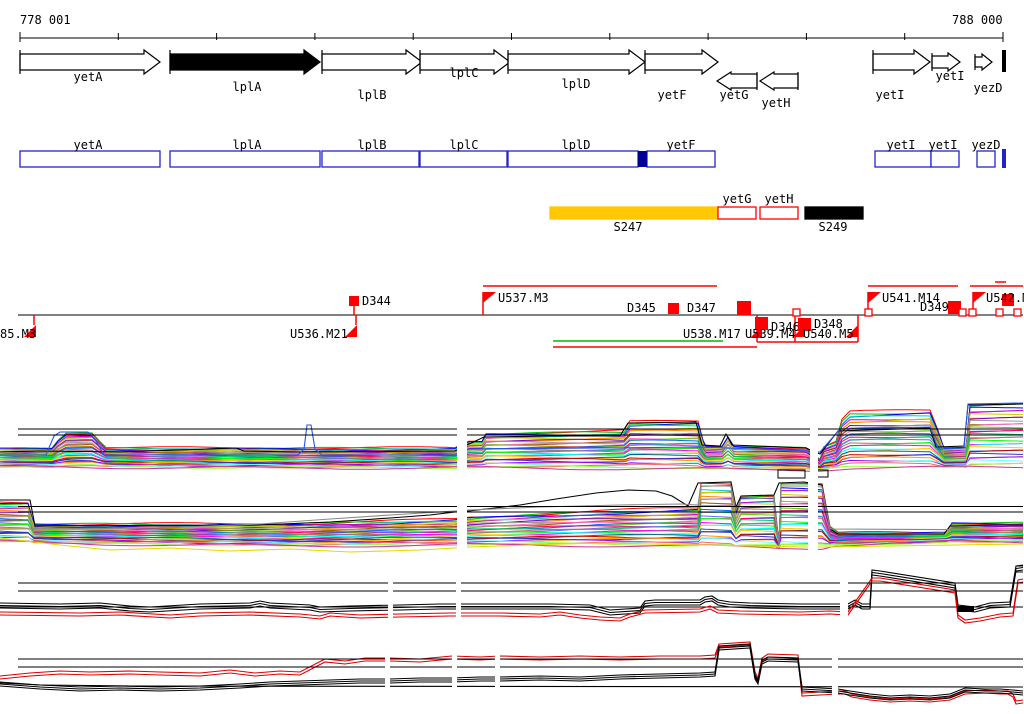  What do you see at coordinates (776, 103) in the screenshot?
I see `gene-arrow-label: yetH` at bounding box center [776, 103].